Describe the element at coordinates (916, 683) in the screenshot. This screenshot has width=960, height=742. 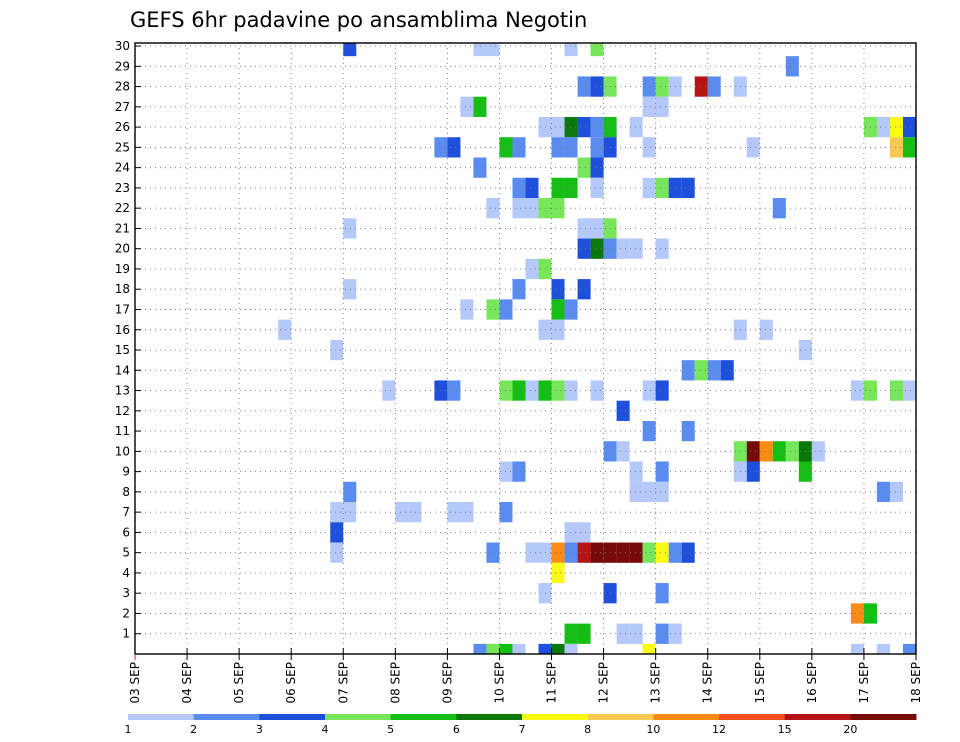
I see `x-tick-label: 18 SEP` at that location.